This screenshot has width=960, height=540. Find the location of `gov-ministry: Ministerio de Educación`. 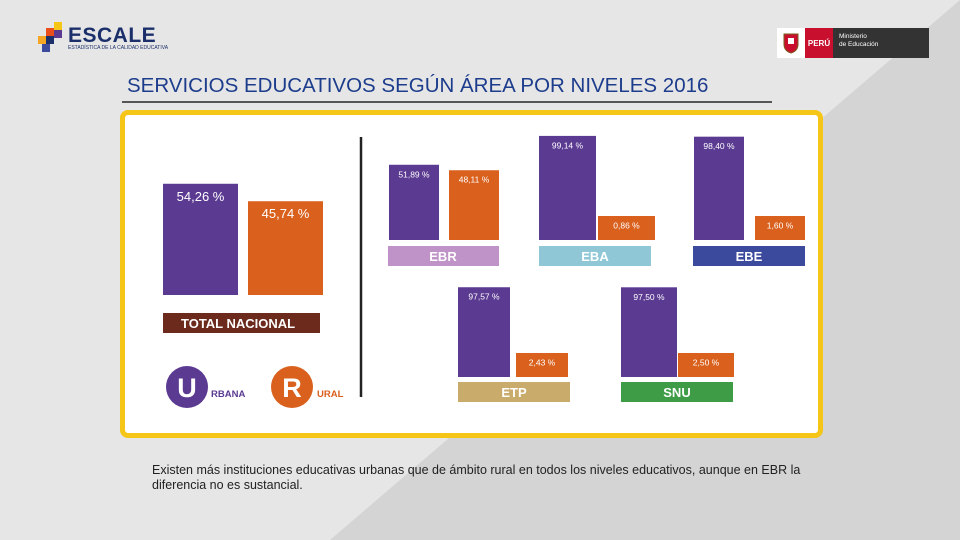

gov-ministry: Ministerio de Educación is located at coordinates (881, 43).